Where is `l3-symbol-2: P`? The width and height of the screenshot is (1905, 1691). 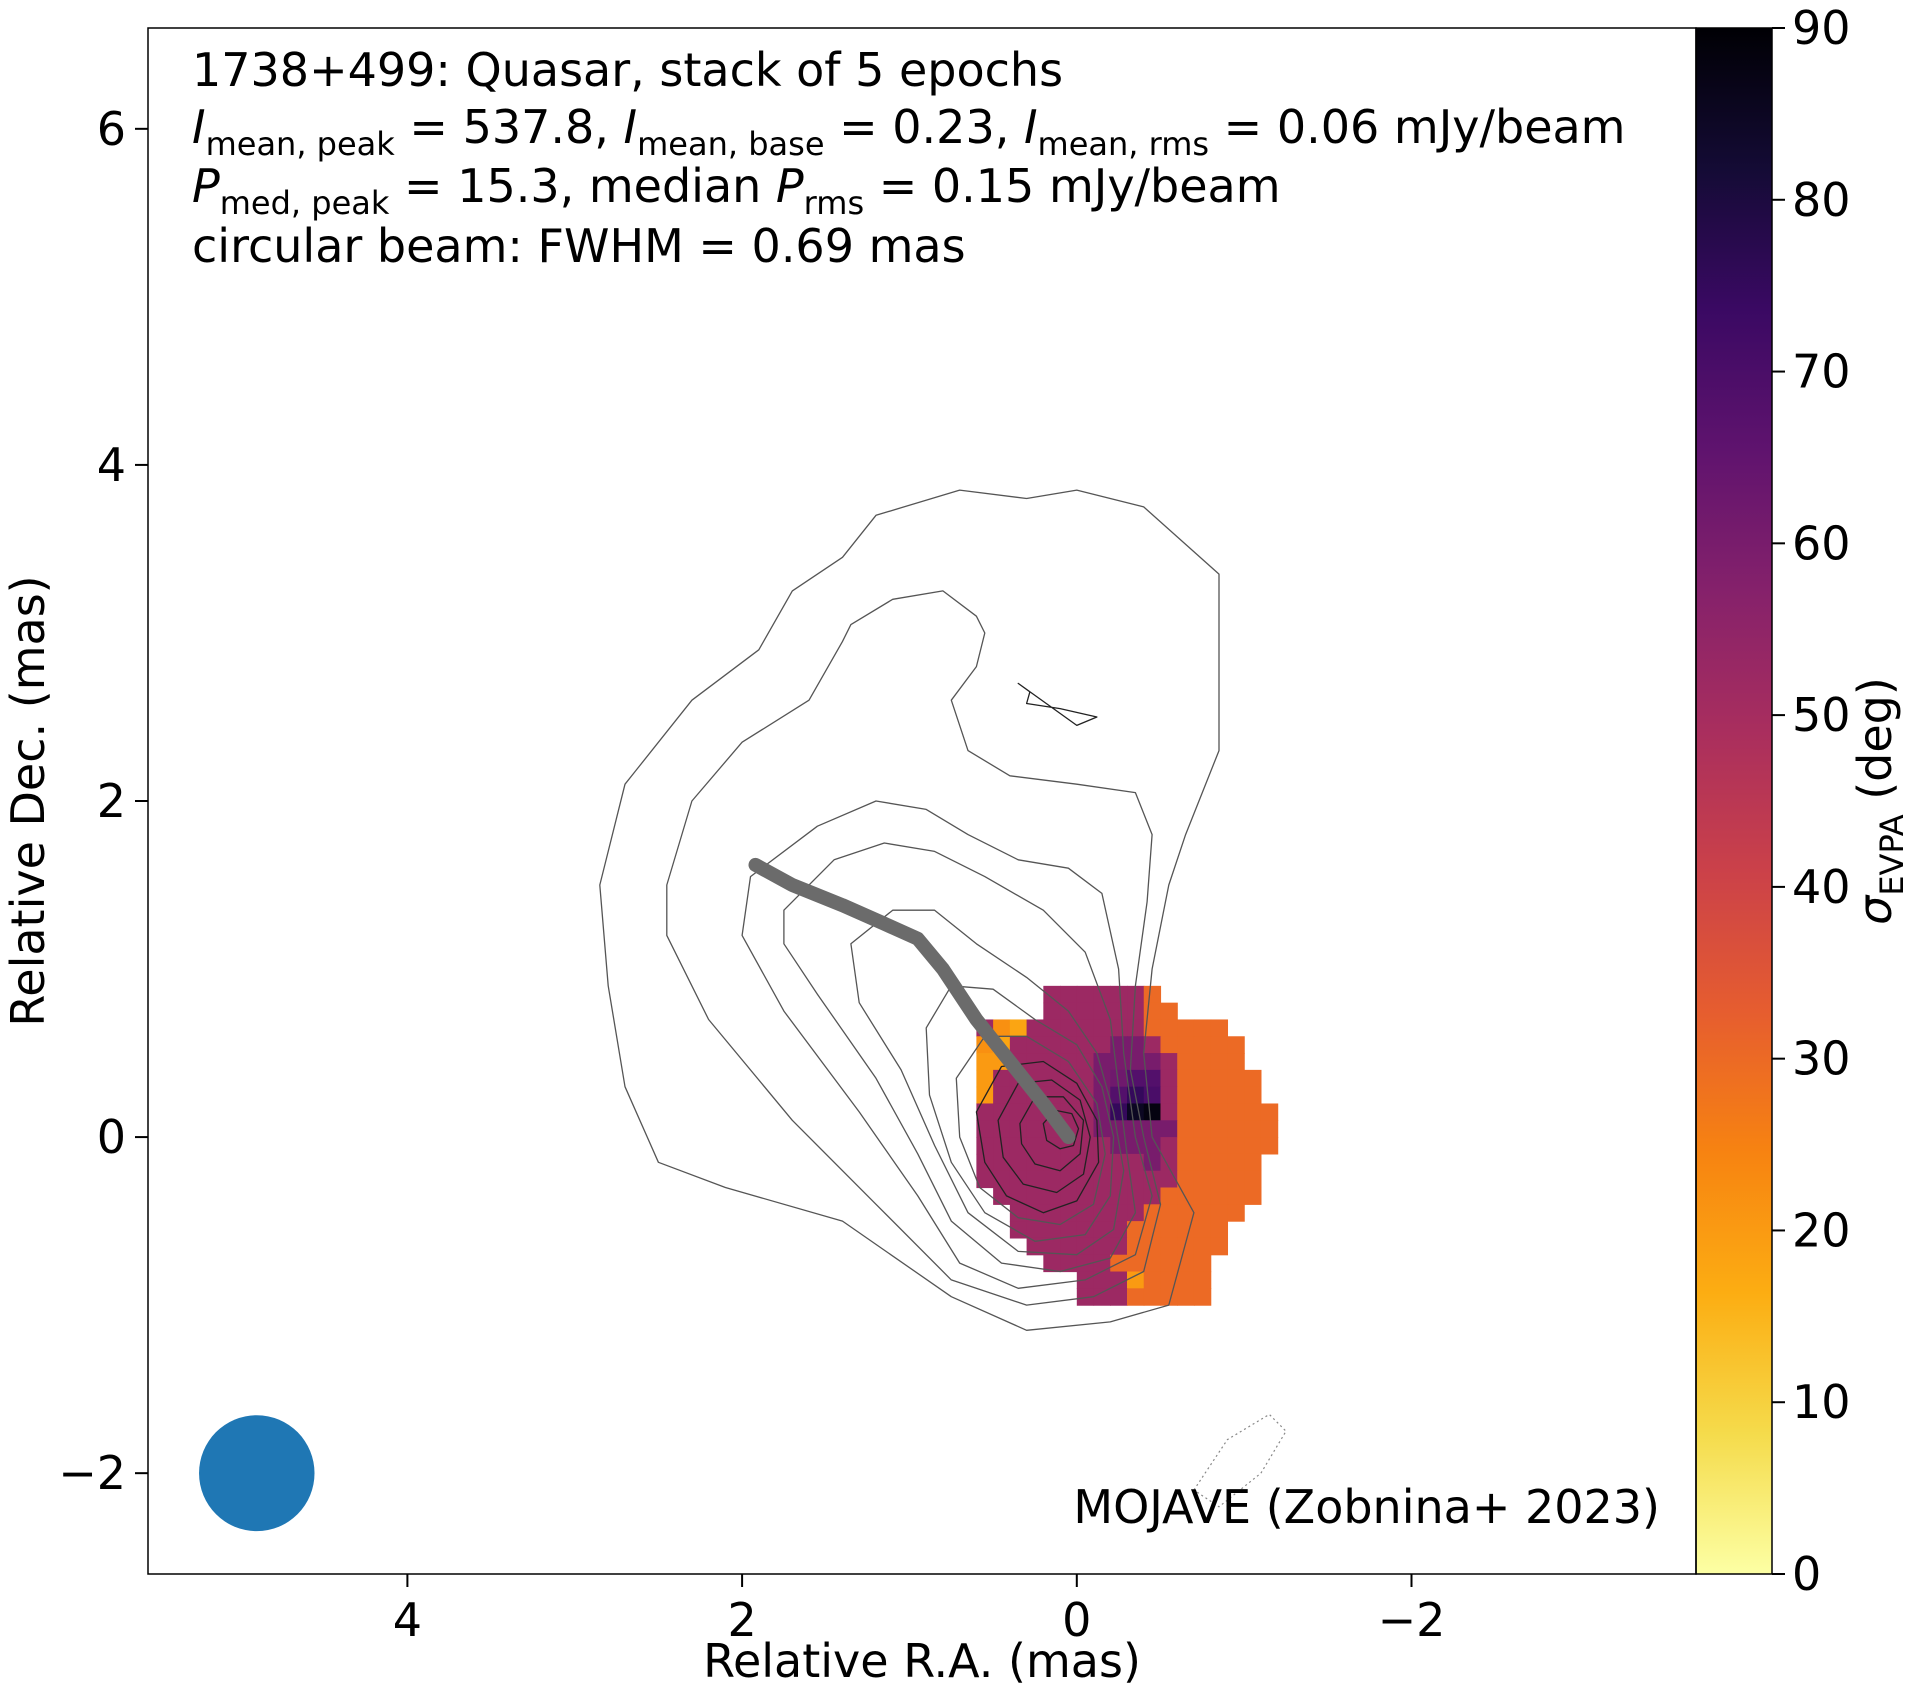
l3-symbol-2: P is located at coordinates (790, 186).